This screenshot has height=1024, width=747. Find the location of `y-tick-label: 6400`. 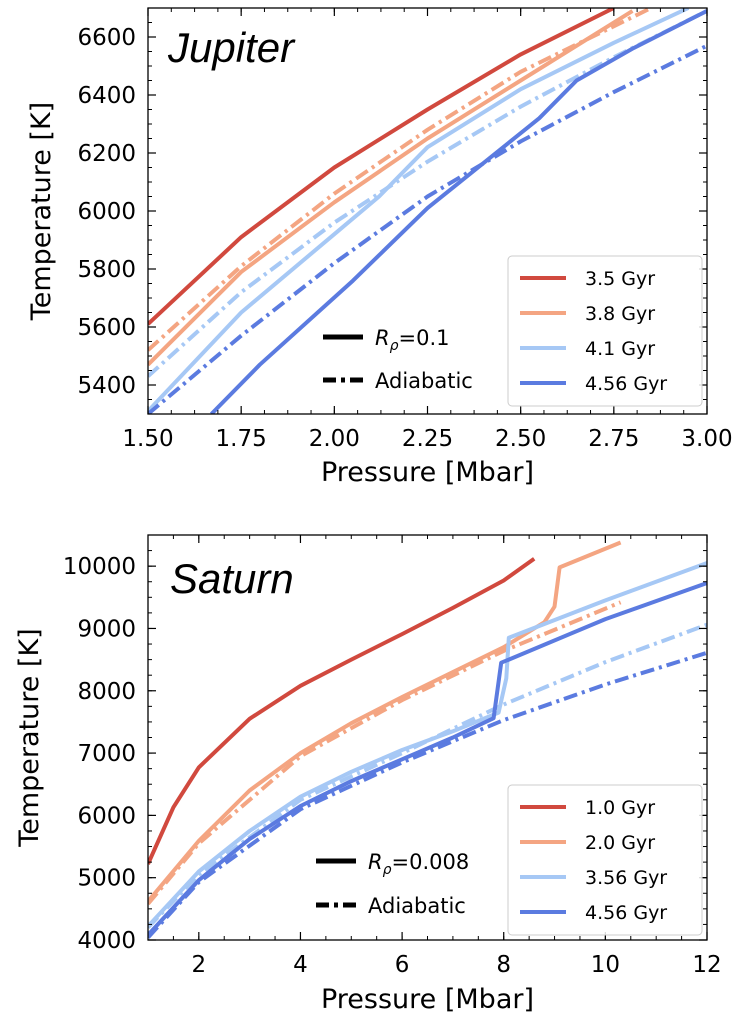

y-tick-label: 6400 is located at coordinates (106, 96).